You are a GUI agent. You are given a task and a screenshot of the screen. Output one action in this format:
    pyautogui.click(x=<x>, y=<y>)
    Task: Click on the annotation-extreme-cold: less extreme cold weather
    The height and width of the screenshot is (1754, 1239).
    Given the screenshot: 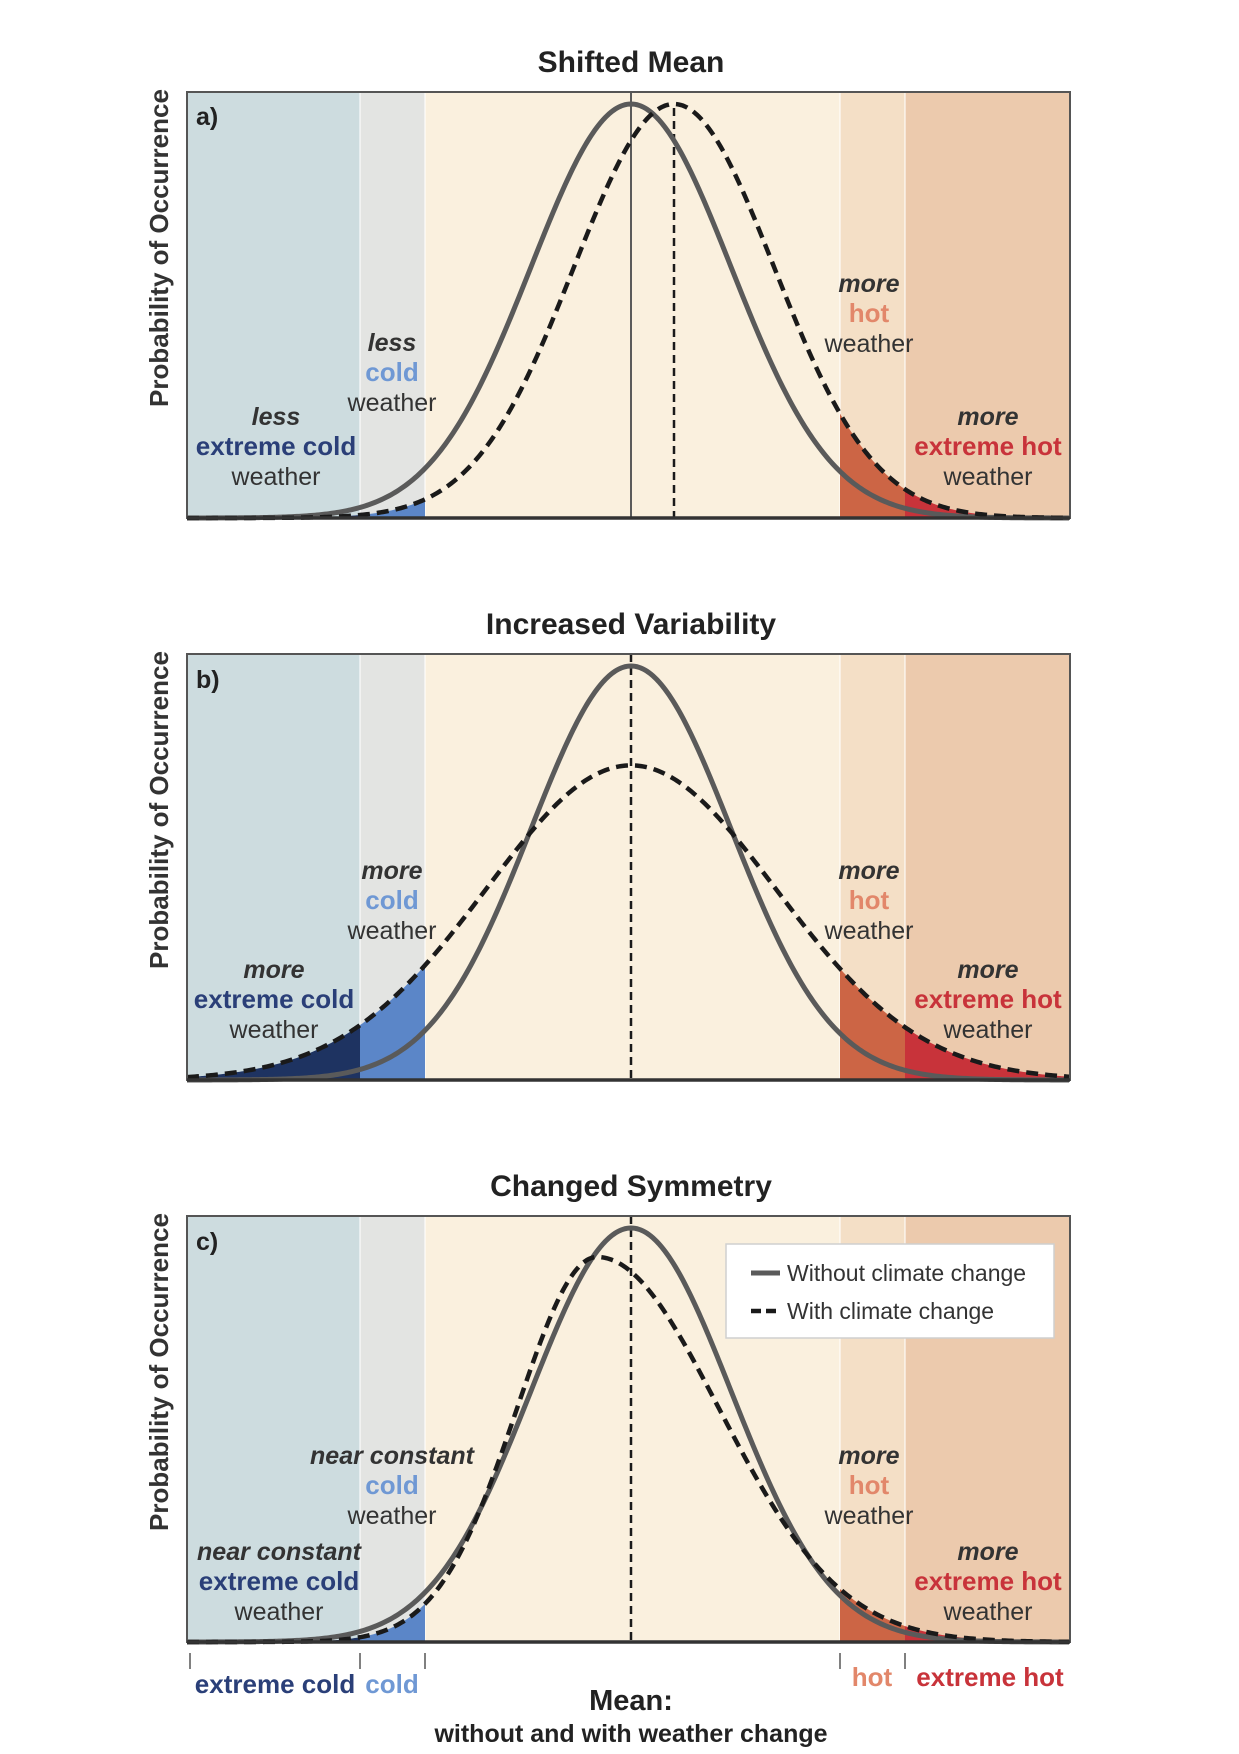 What is the action you would take?
    pyautogui.click(x=276, y=447)
    